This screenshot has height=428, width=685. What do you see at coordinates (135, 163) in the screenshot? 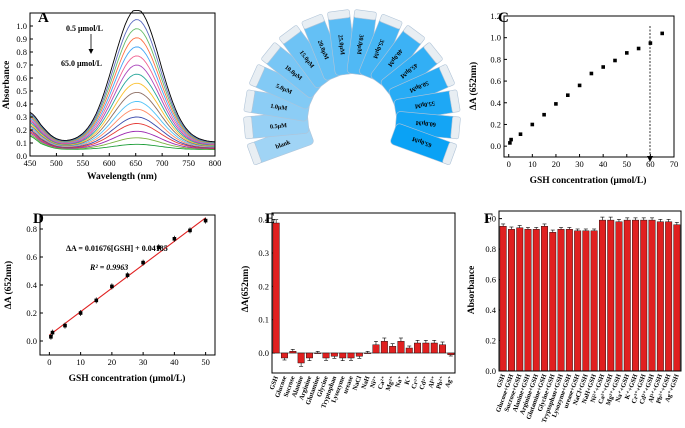
I see `x-tick-label: 650` at bounding box center [135, 163].